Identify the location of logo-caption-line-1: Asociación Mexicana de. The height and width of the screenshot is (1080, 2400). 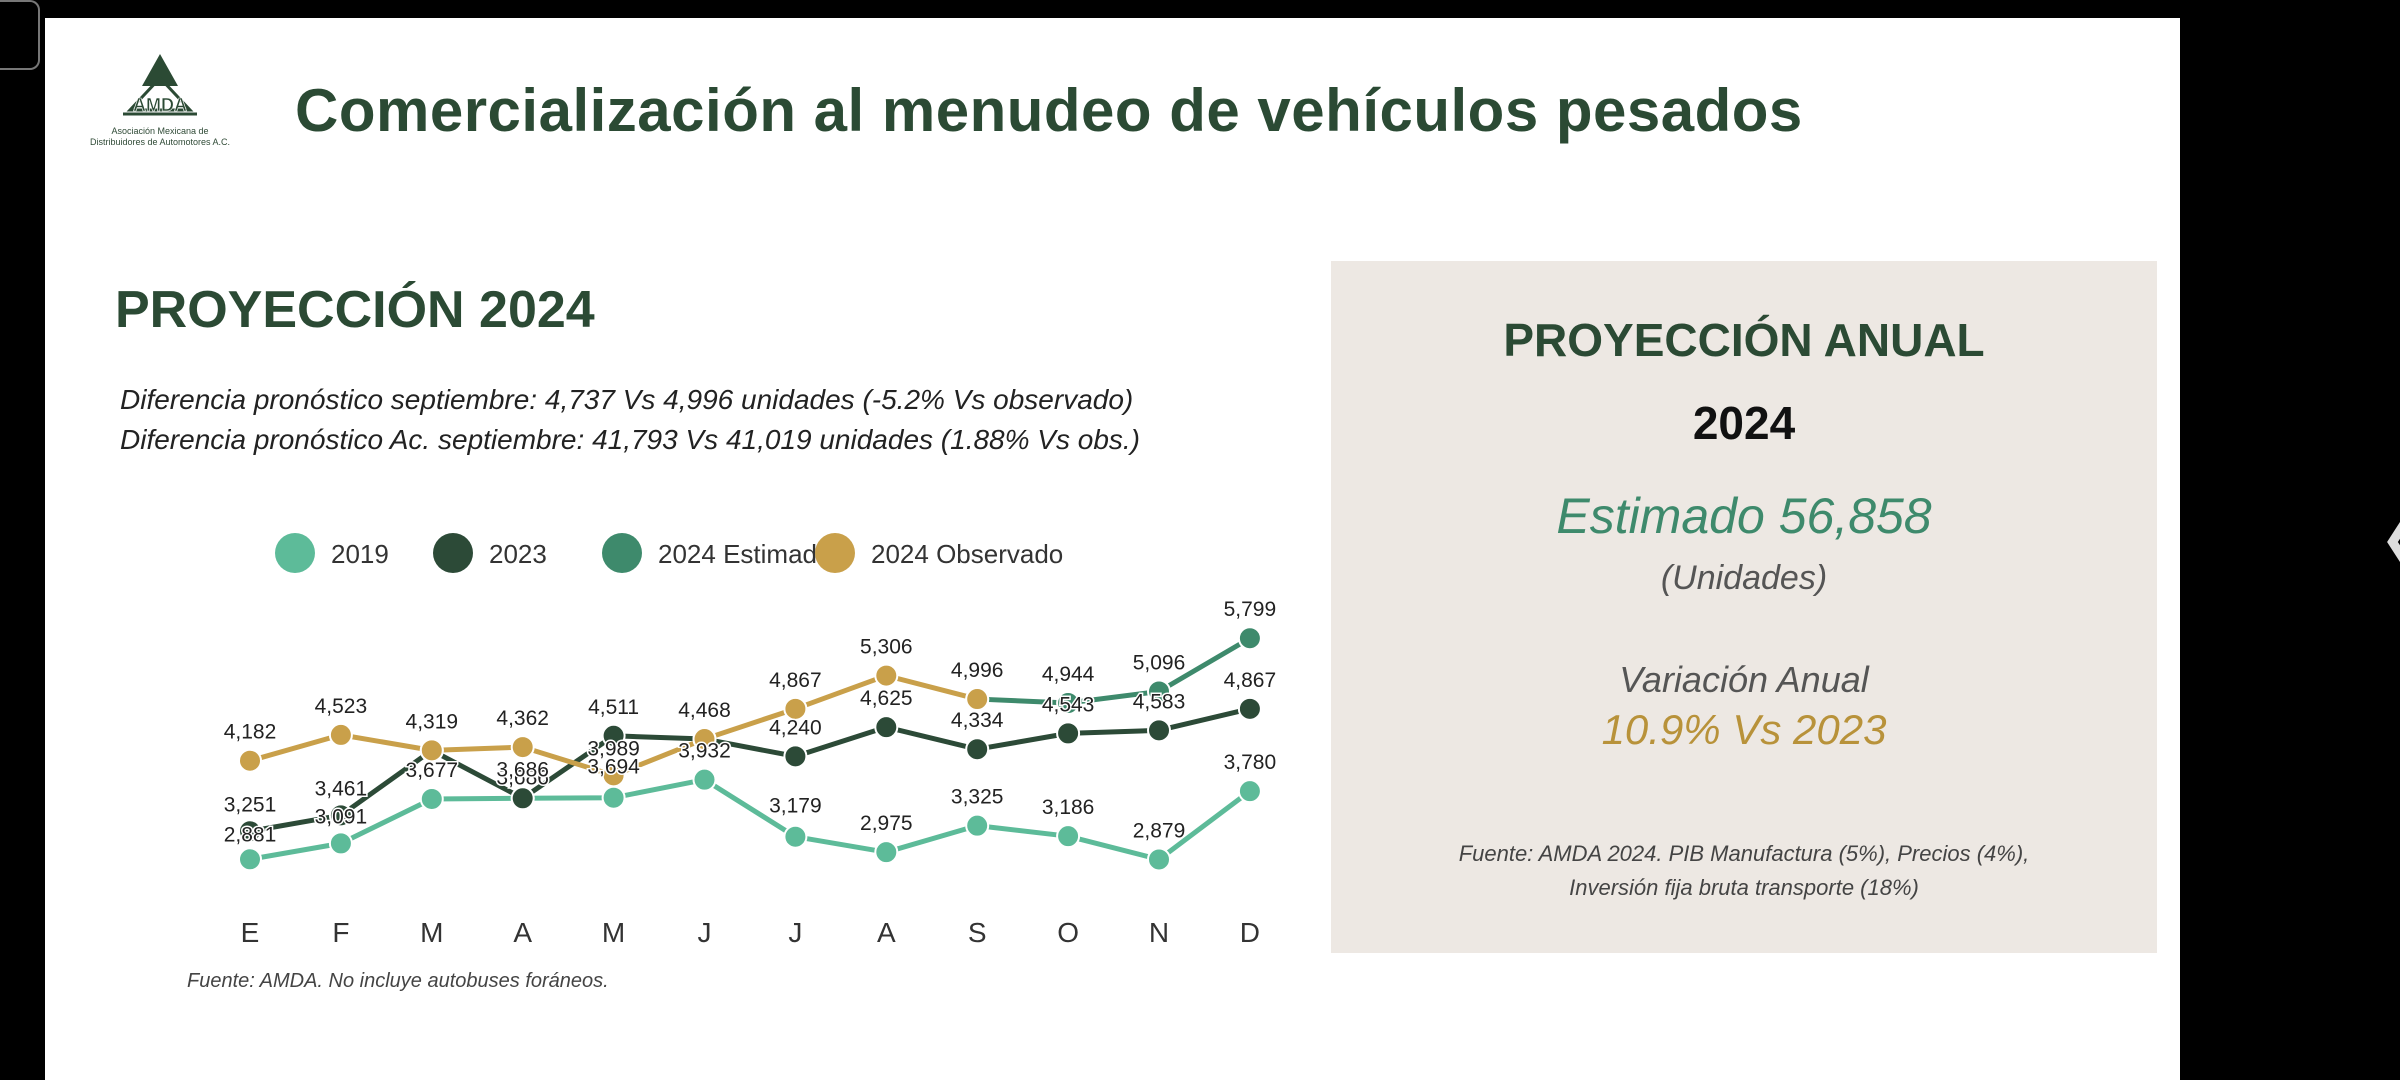
(160, 131).